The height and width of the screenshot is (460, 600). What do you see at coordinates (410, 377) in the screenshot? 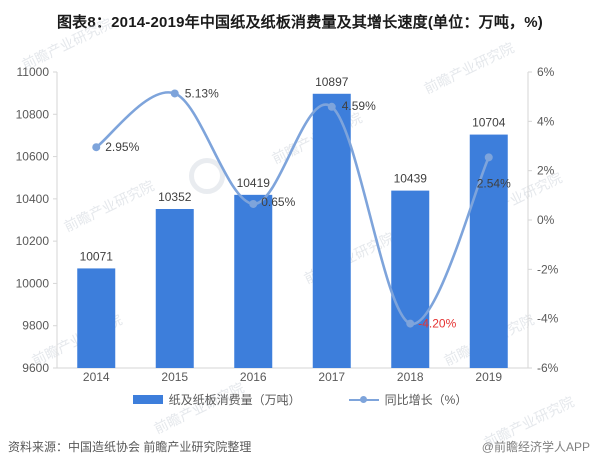
I see `x-axis-category-label: 2018` at bounding box center [410, 377].